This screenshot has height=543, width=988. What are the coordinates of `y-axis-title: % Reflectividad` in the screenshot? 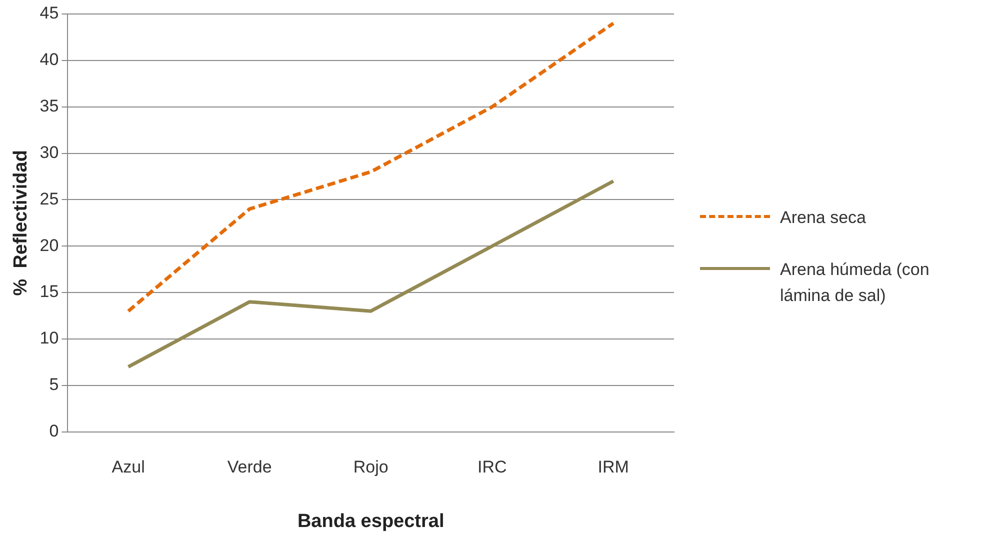 It's located at (21, 223).